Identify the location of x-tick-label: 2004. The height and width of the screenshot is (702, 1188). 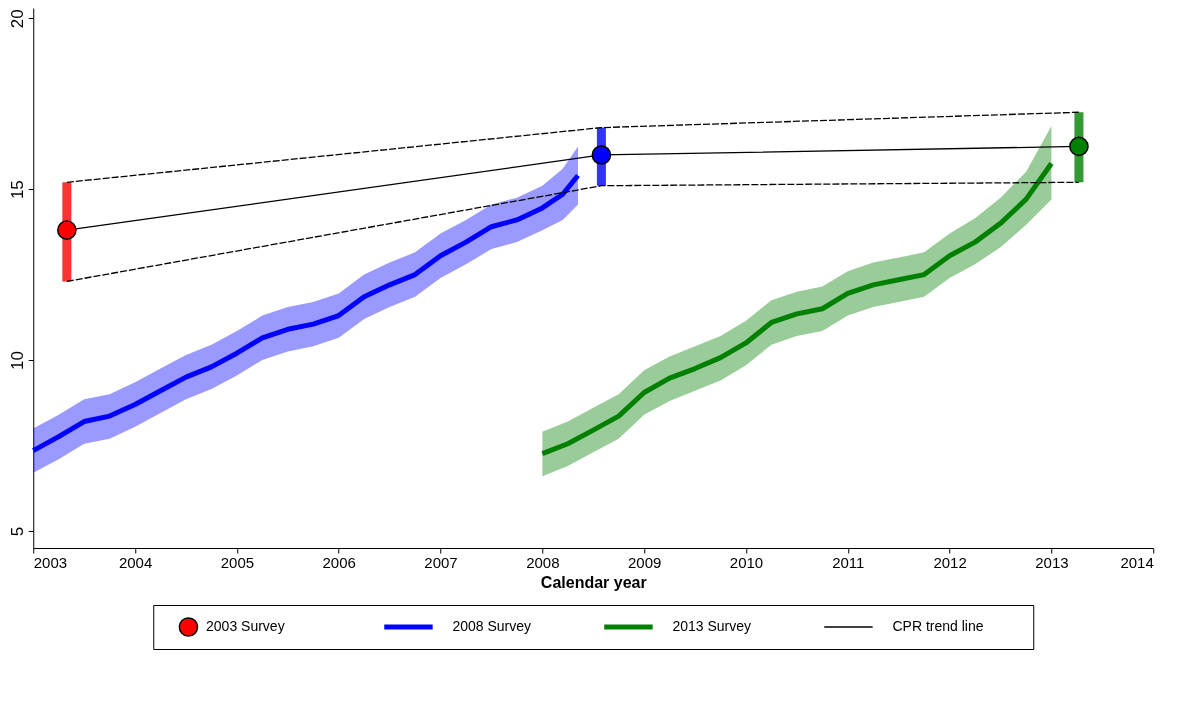
(135, 562).